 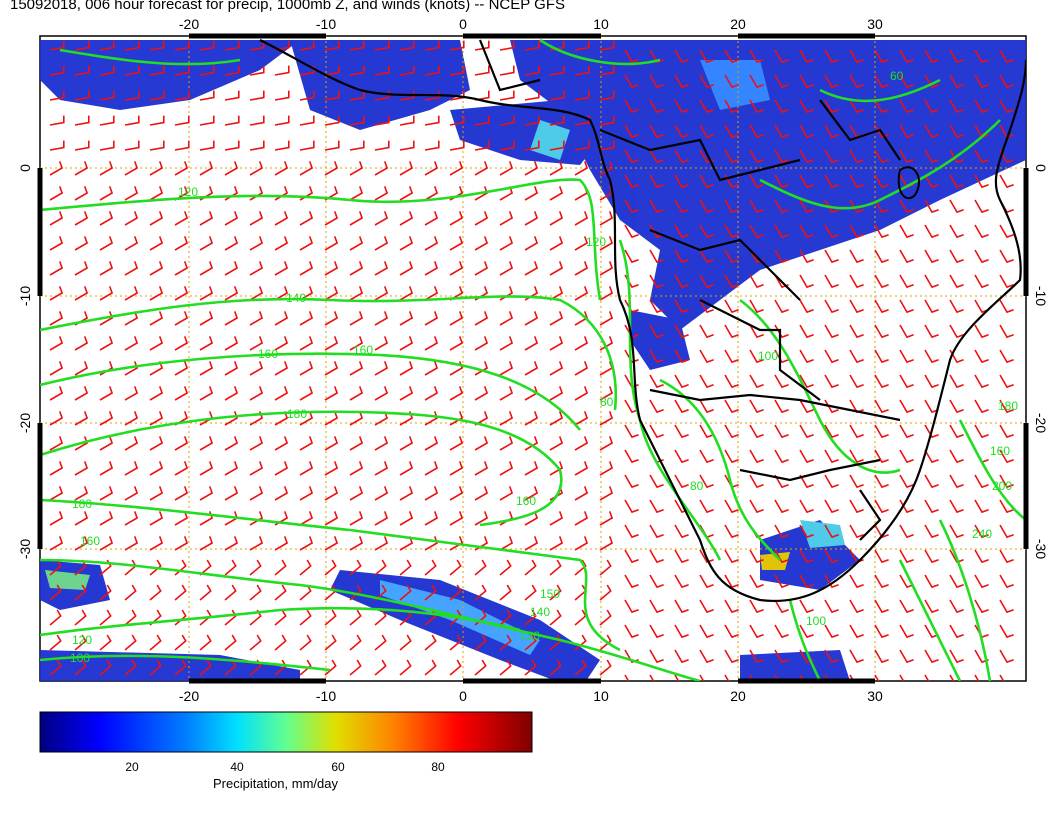 What do you see at coordinates (296, 298) in the screenshot?
I see `contour-label: 140` at bounding box center [296, 298].